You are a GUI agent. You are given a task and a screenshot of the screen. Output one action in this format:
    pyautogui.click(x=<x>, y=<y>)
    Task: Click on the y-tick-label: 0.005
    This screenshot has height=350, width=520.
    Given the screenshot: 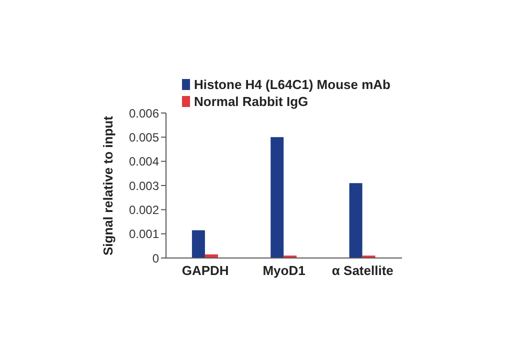 What is the action you would take?
    pyautogui.click(x=144, y=137)
    